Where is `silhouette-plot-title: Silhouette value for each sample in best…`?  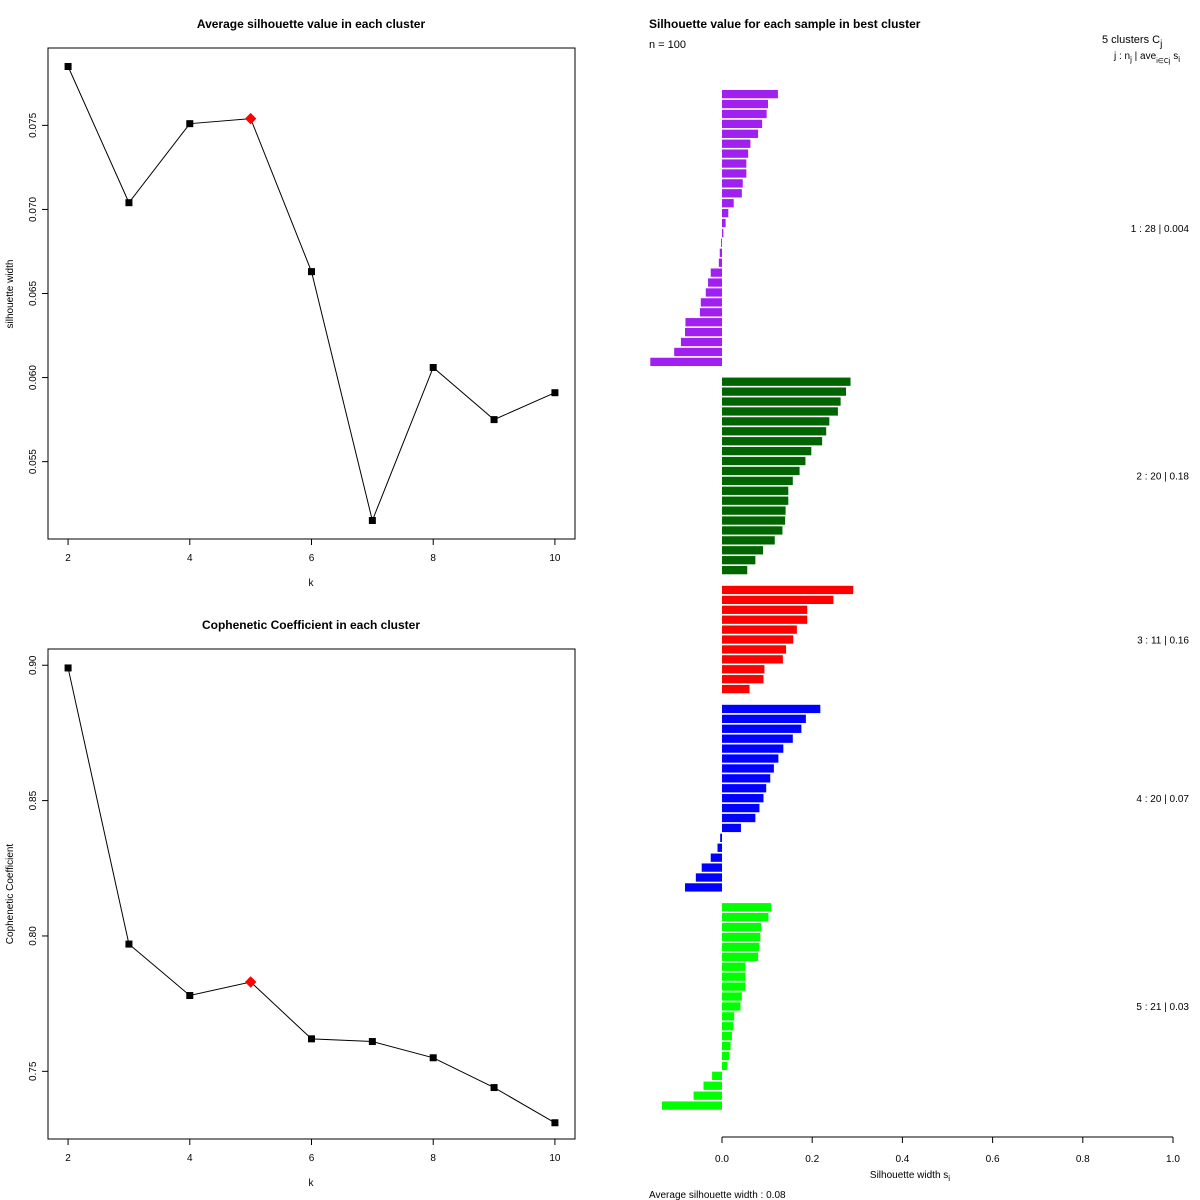
silhouette-plot-title: Silhouette value for each sample in best… is located at coordinates (785, 24).